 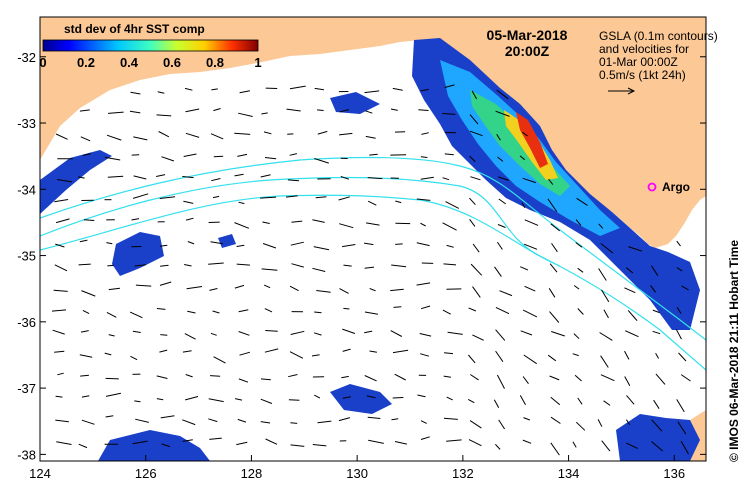 I want to click on colorbar-tick-label: 0.2, so click(x=86, y=62).